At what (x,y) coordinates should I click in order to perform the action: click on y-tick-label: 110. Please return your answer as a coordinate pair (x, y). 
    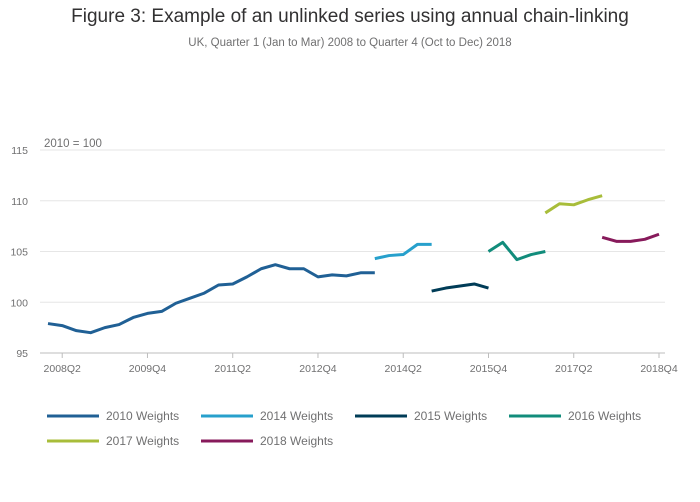
    Looking at the image, I should click on (19, 202).